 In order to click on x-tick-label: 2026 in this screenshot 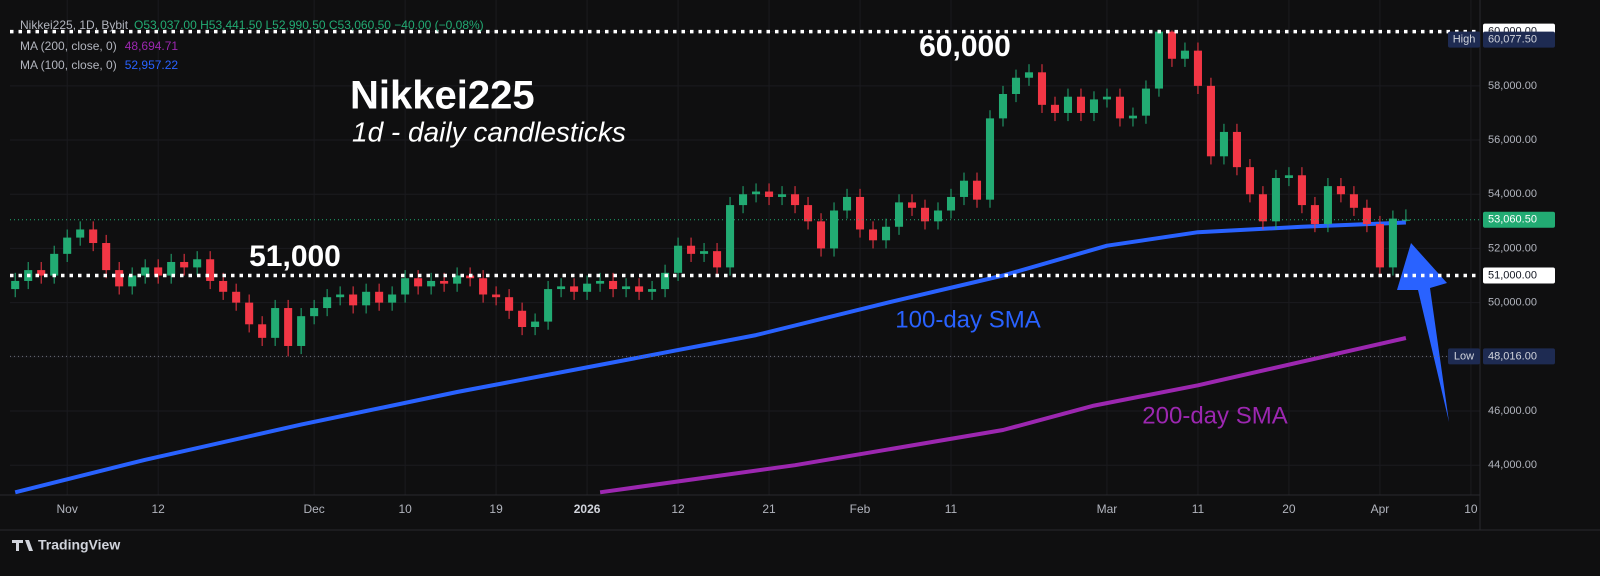, I will do `click(587, 509)`.